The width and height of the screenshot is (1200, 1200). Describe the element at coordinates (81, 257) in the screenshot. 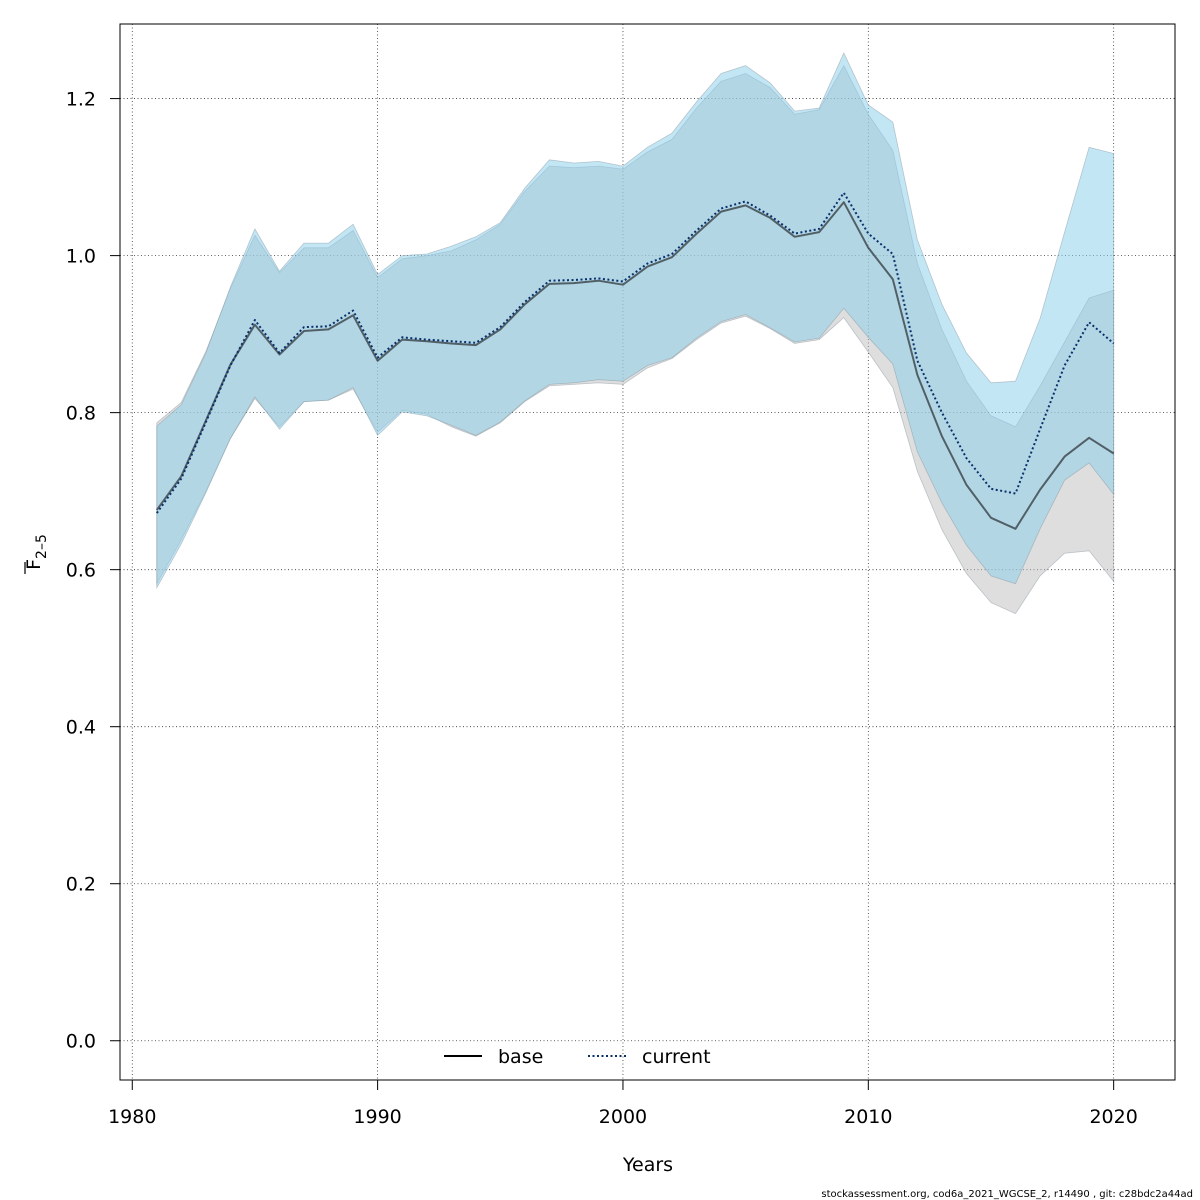

I see `y-tick-label-5: 1.0` at that location.